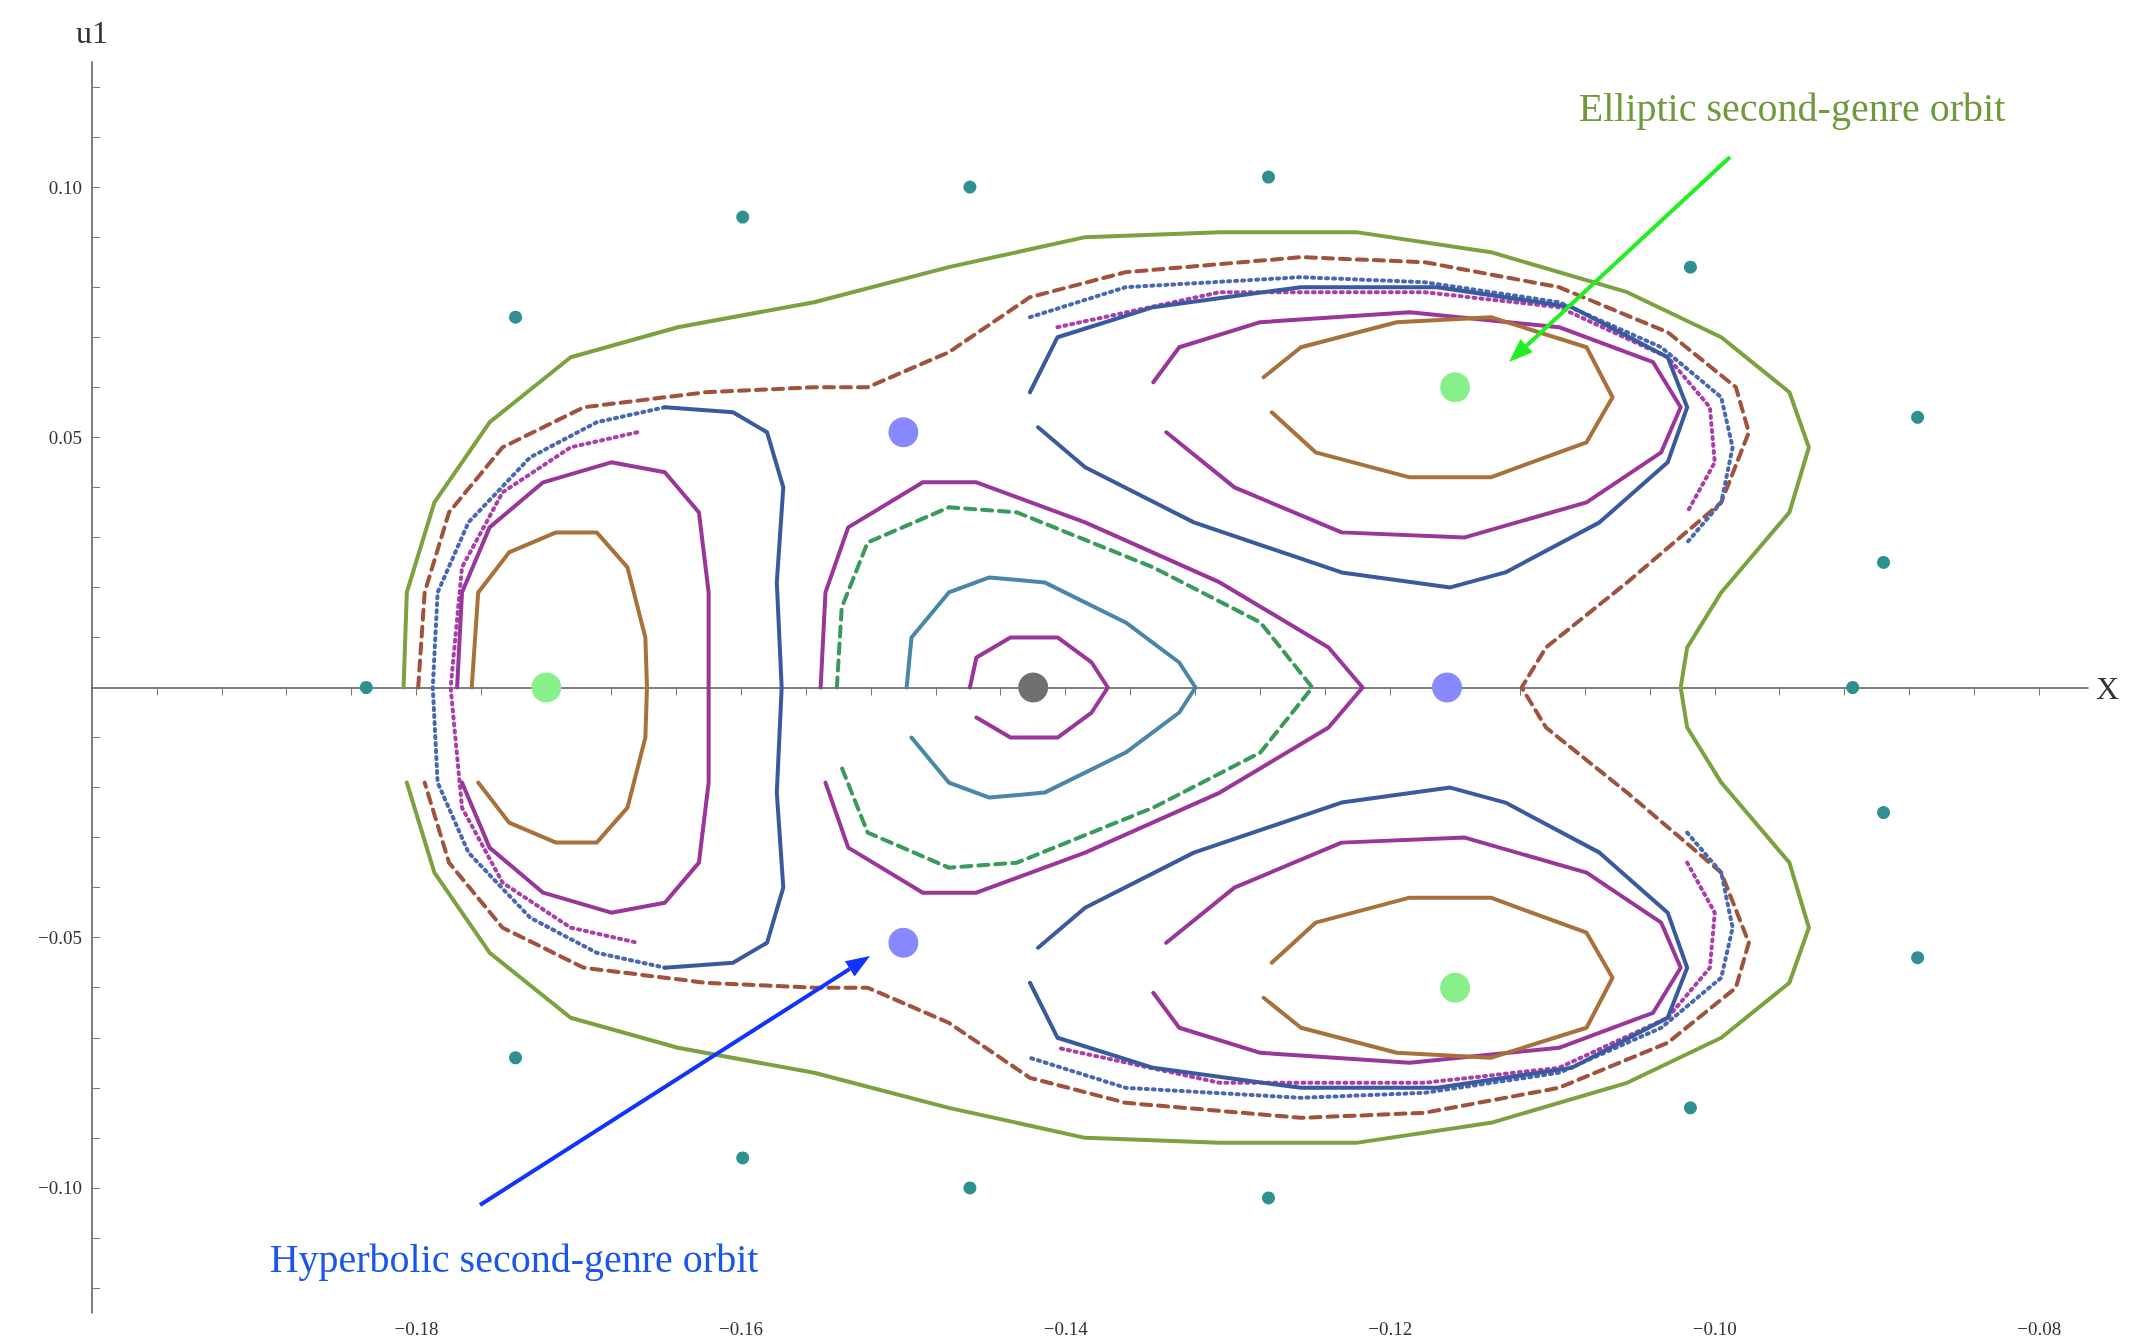 The image size is (2144, 1338). I want to click on y-axis-title: u1, so click(92, 32).